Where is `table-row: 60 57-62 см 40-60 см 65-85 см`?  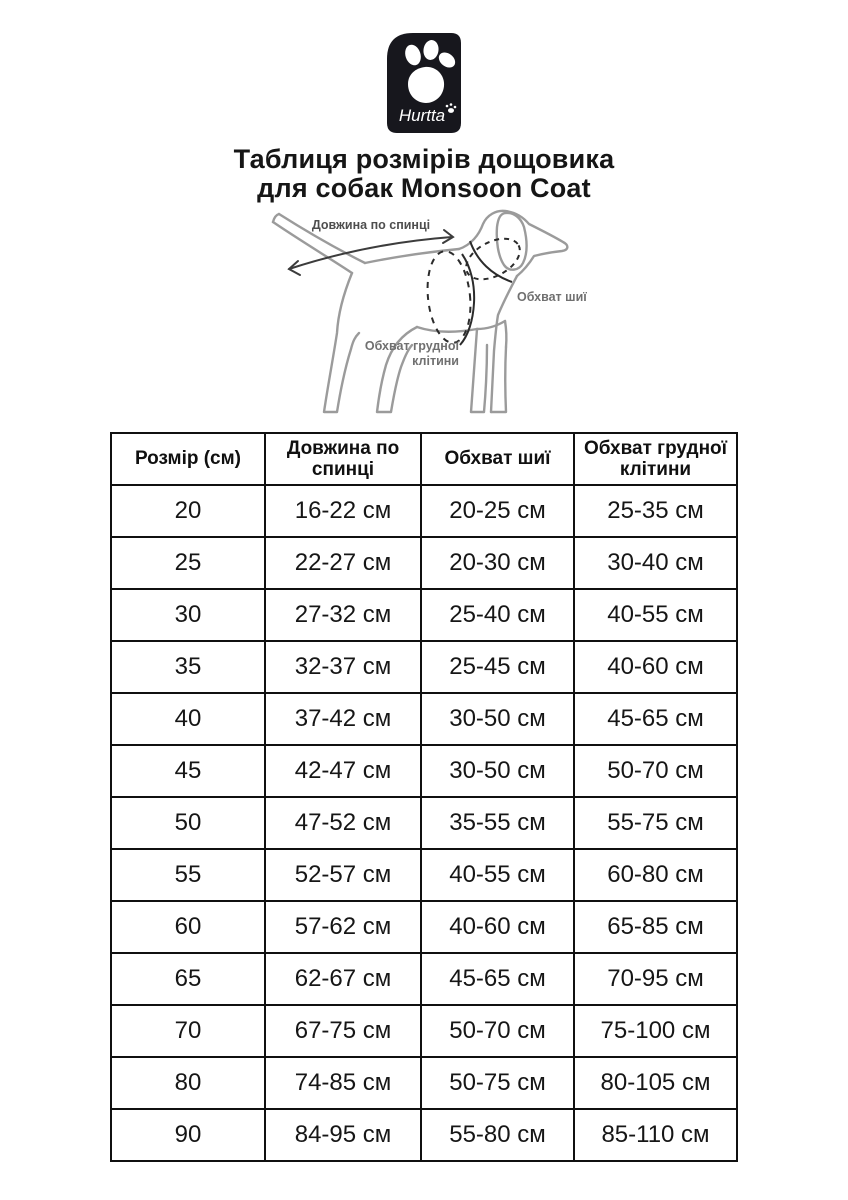
table-row: 60 57-62 см 40-60 см 65-85 см is located at coordinates (424, 927).